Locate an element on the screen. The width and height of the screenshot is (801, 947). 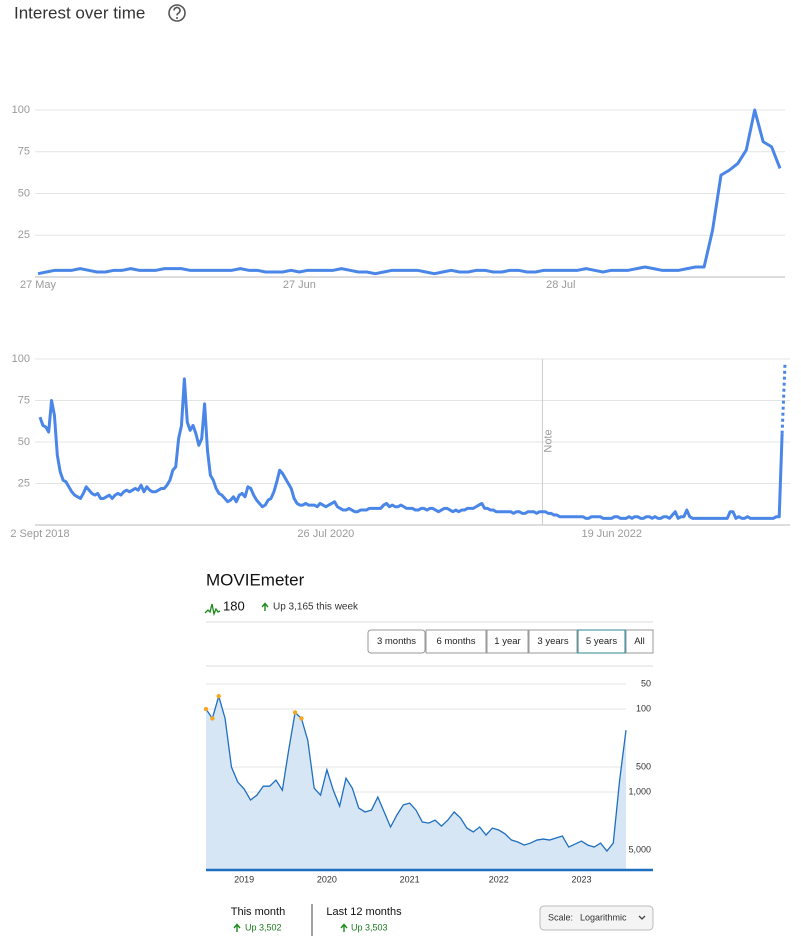
x-tick-label: 27 May is located at coordinates (38, 285).